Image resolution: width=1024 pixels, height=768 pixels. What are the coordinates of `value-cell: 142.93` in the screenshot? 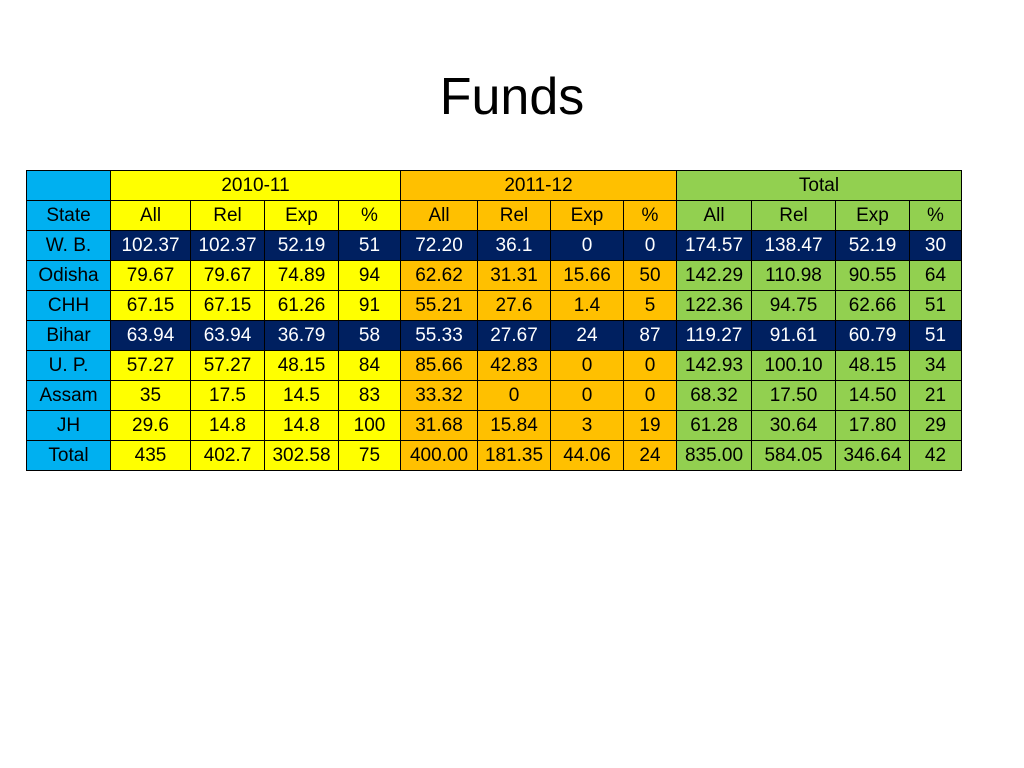 It's located at (714, 365).